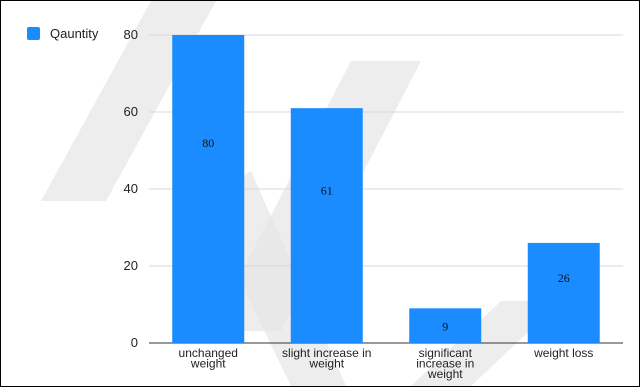 Image resolution: width=640 pixels, height=387 pixels. I want to click on x-category-label-2-line-0: significant, so click(446, 353).